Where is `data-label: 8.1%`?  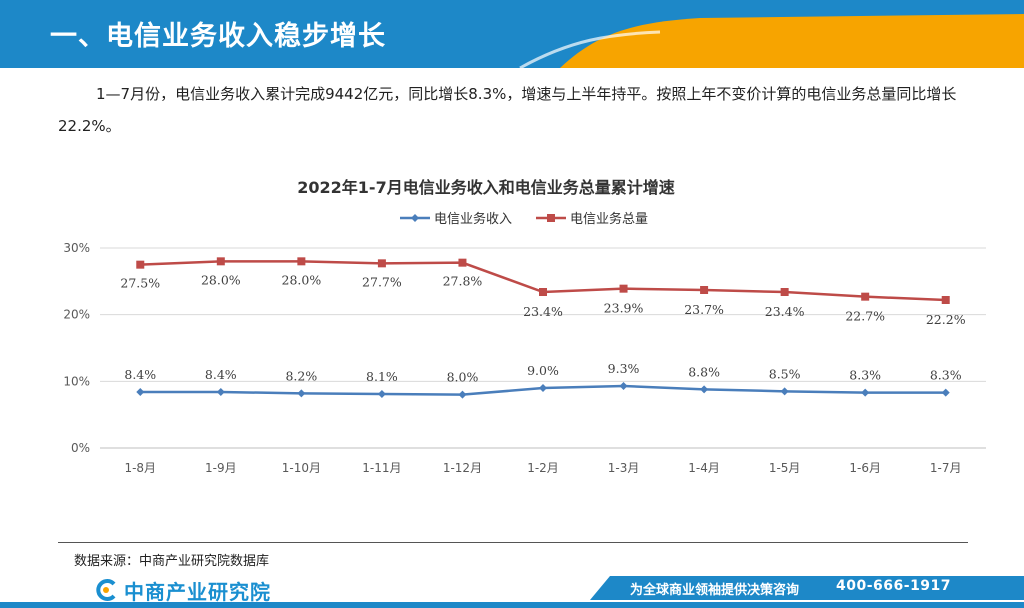
data-label: 8.1% is located at coordinates (382, 376).